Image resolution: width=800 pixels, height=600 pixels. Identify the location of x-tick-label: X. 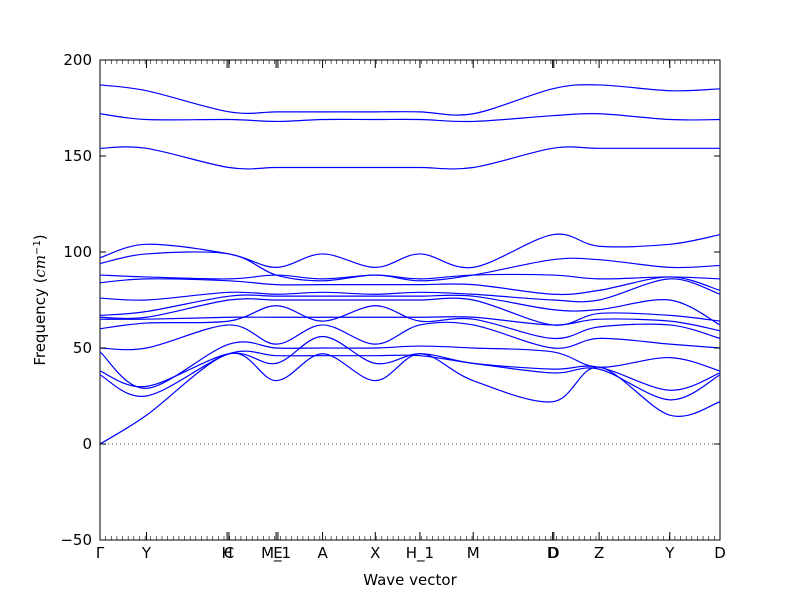
(375, 553).